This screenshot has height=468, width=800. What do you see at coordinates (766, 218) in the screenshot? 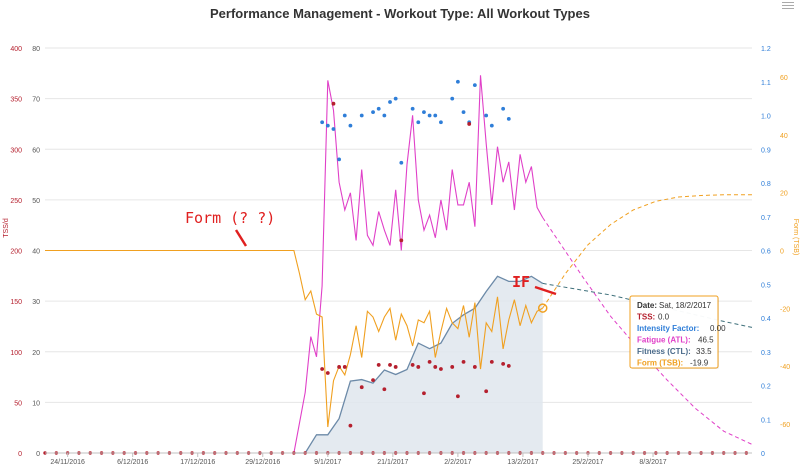
I see `if-tick-label: 0.7` at bounding box center [766, 218].